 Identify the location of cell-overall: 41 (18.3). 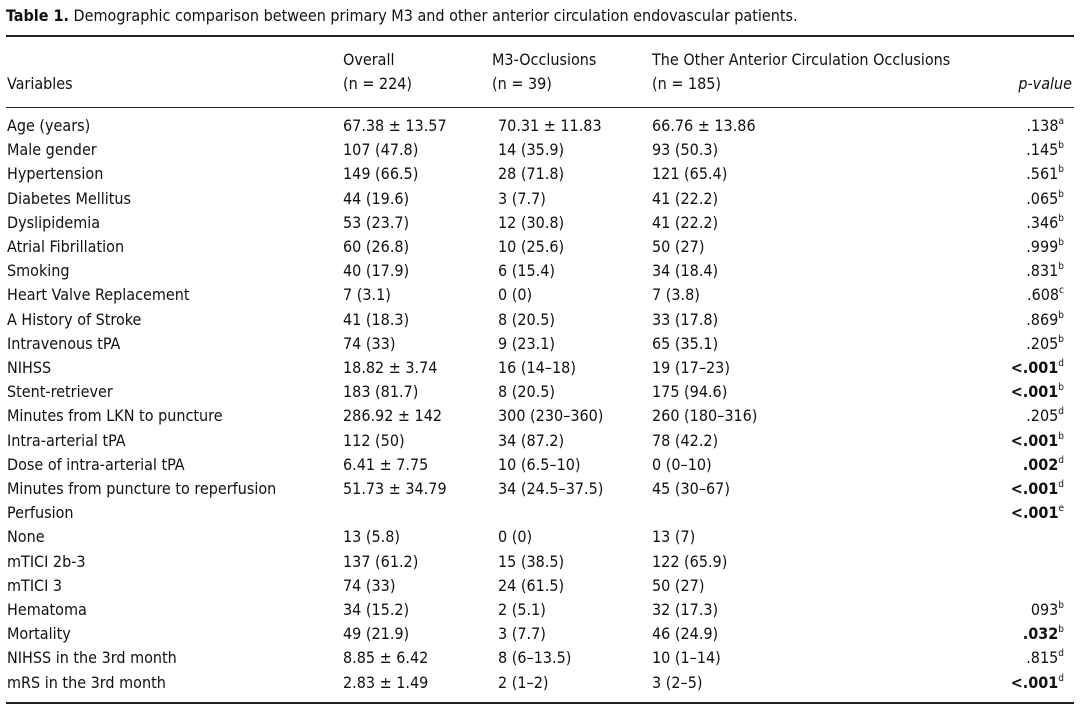
(376, 319).